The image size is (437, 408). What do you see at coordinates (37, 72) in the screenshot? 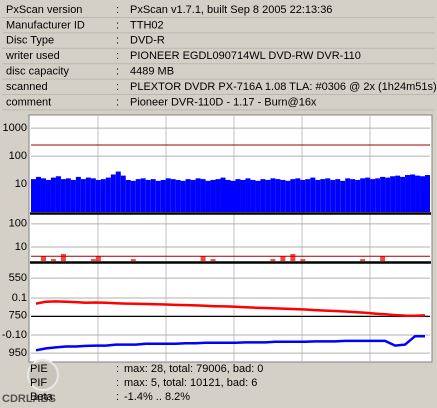
I see `info-label: disc capacity` at bounding box center [37, 72].